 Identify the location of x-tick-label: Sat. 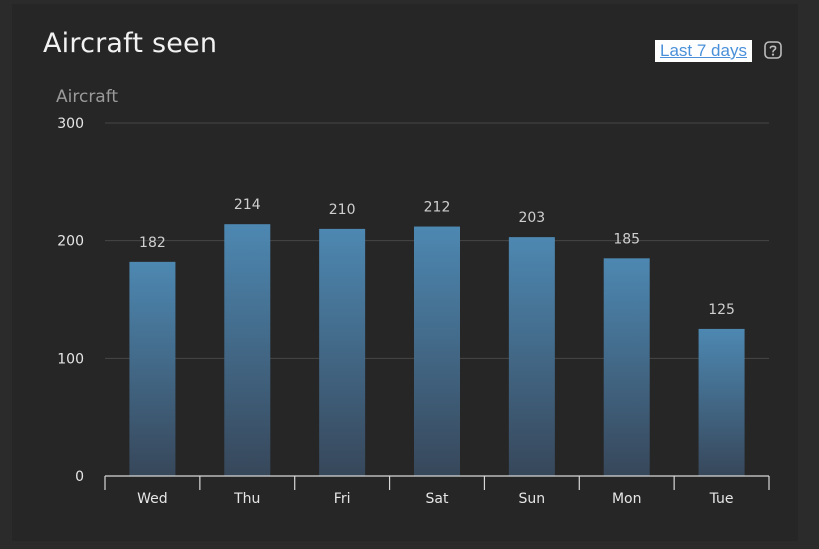
(437, 499).